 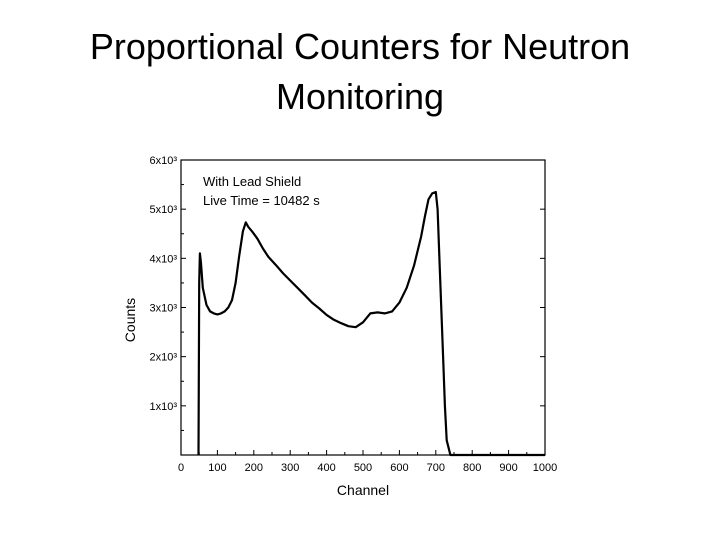 What do you see at coordinates (326, 468) in the screenshot?
I see `x-tick-label: 400` at bounding box center [326, 468].